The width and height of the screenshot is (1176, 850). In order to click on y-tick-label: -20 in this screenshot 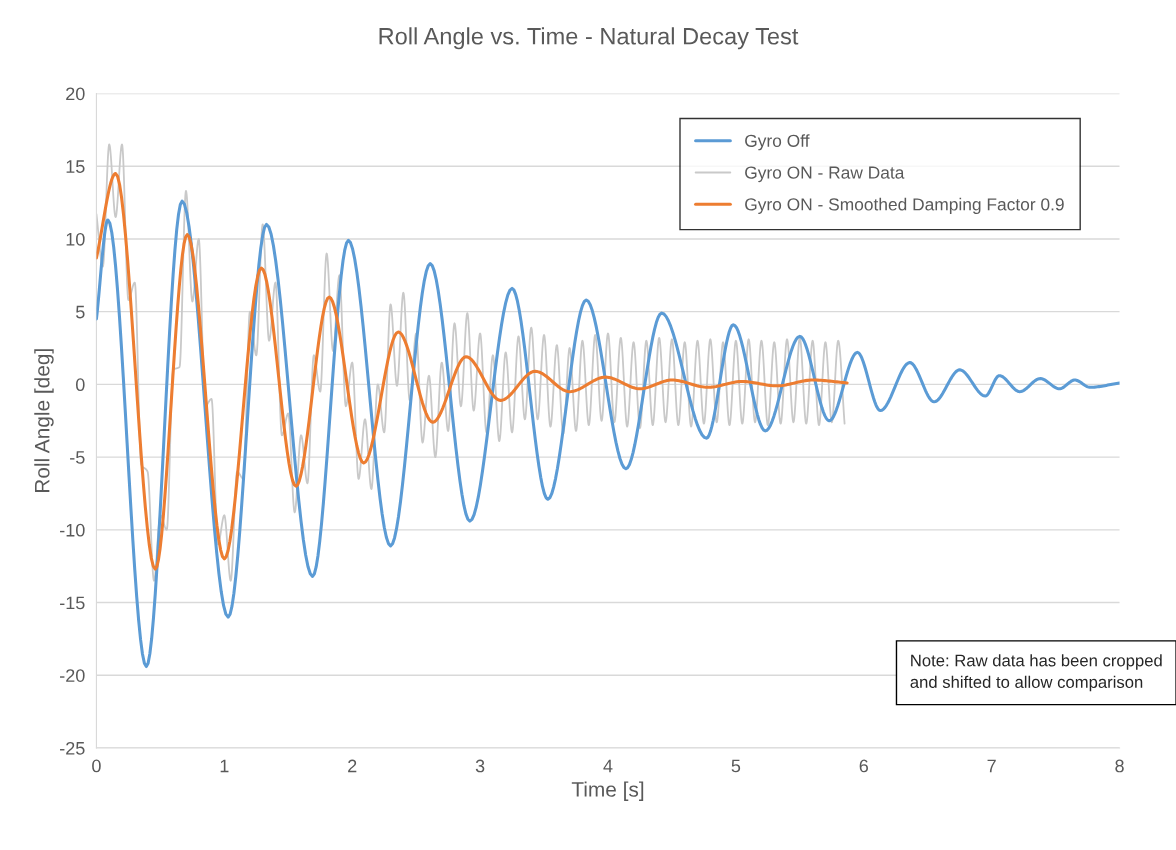, I will do `click(72, 675)`.